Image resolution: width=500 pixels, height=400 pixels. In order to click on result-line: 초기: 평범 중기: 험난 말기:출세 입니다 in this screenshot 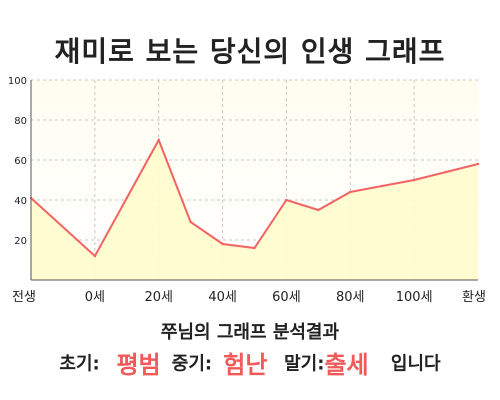, I will do `click(250, 362)`.